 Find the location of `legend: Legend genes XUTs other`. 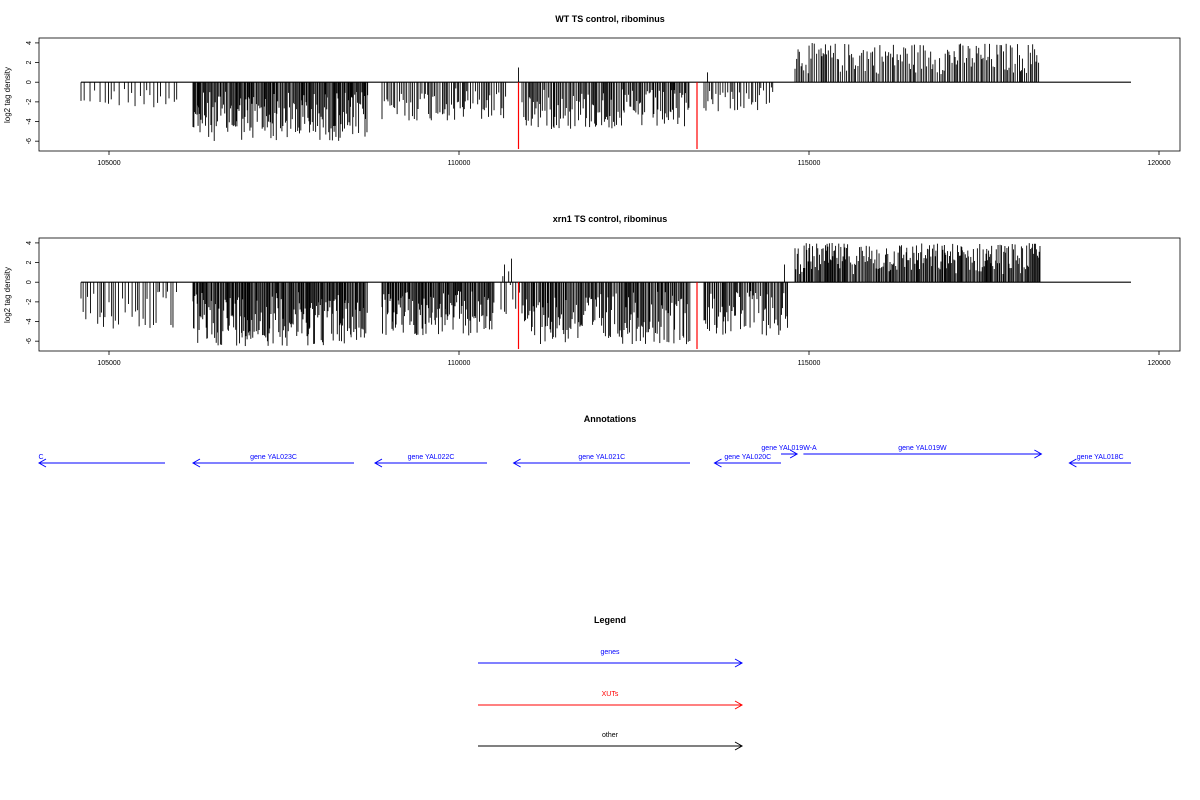

legend: Legend genes XUTs other is located at coordinates (611, 683).